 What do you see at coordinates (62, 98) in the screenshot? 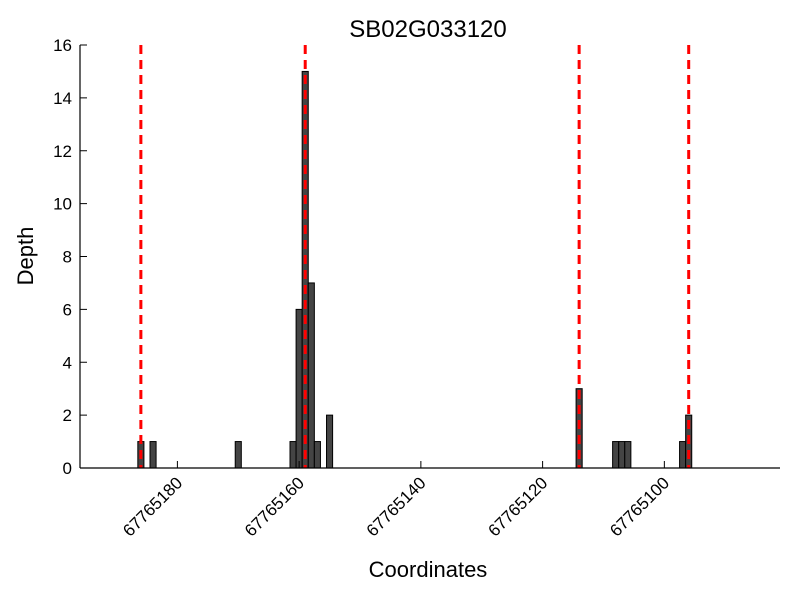
I see `y-tick-label: 14` at bounding box center [62, 98].